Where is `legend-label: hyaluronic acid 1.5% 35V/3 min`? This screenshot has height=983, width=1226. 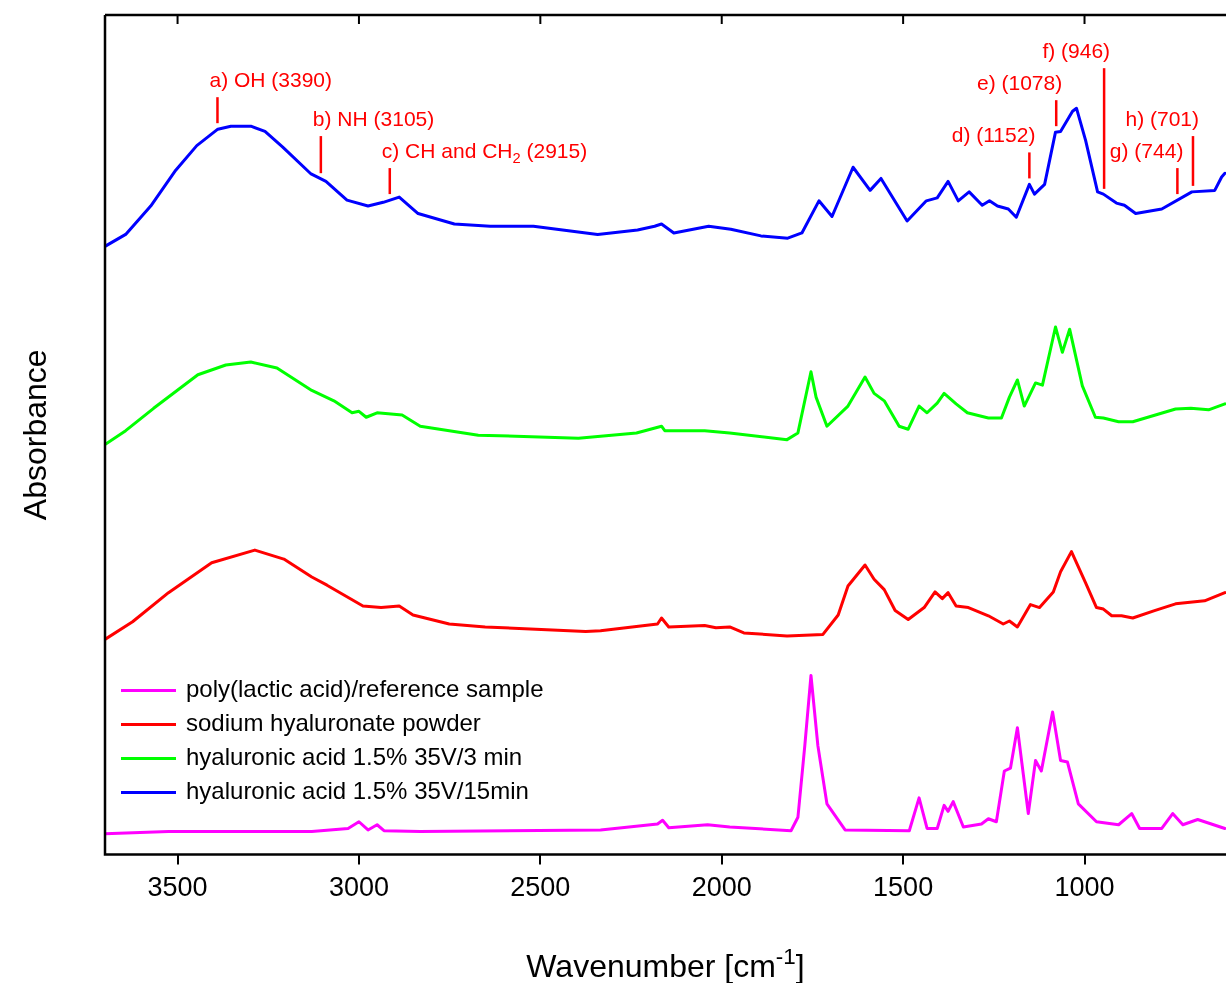
legend-label: hyaluronic acid 1.5% 35V/3 min is located at coordinates (354, 757).